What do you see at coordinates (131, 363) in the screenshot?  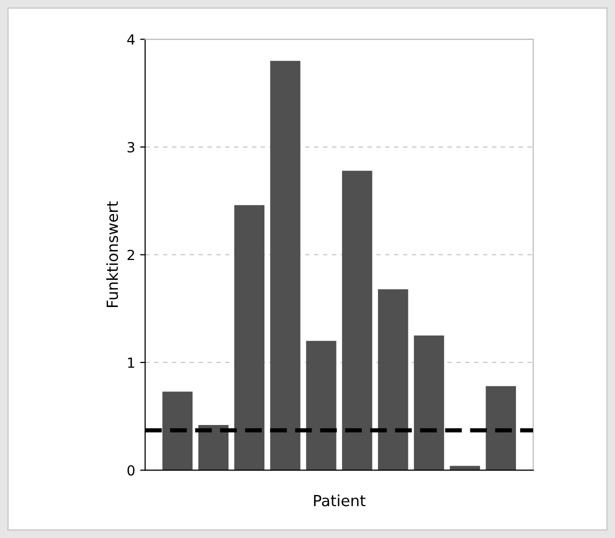 I see `y-tick-label: 1` at bounding box center [131, 363].